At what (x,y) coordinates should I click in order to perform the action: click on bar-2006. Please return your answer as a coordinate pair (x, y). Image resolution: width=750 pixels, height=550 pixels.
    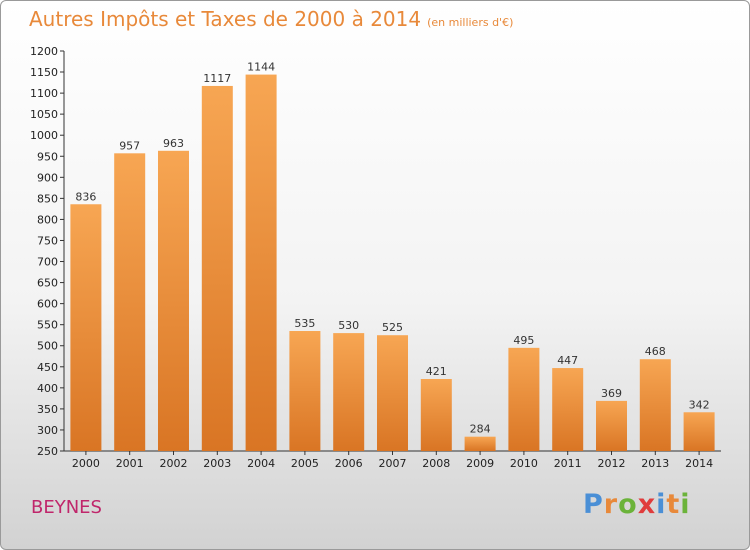
    Looking at the image, I should click on (349, 392).